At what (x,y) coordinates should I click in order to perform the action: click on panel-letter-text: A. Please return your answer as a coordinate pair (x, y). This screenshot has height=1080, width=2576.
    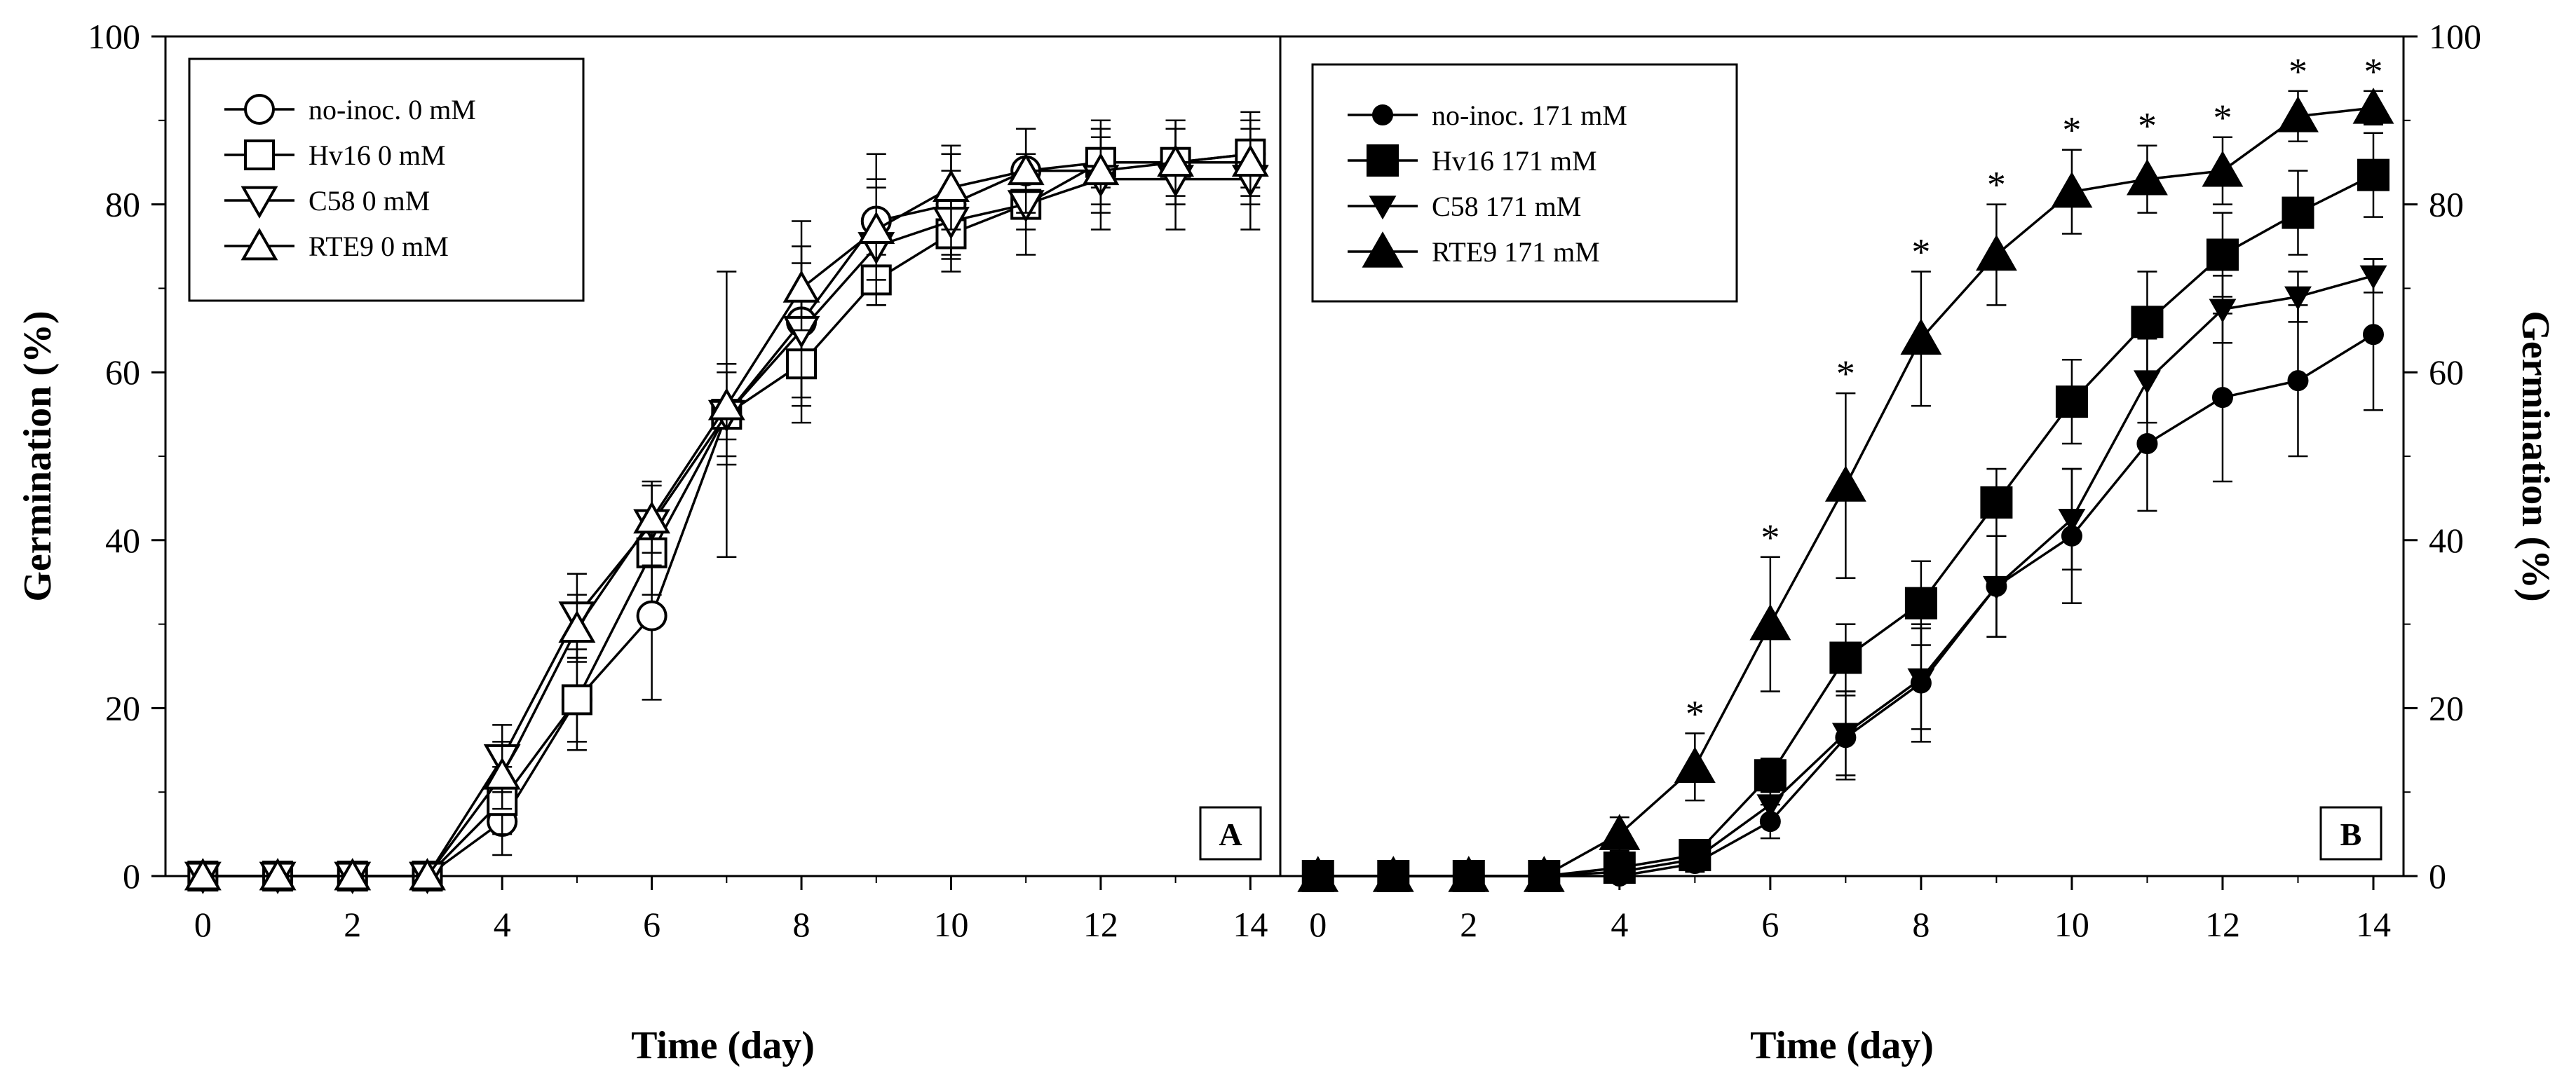
    Looking at the image, I should click on (1230, 834).